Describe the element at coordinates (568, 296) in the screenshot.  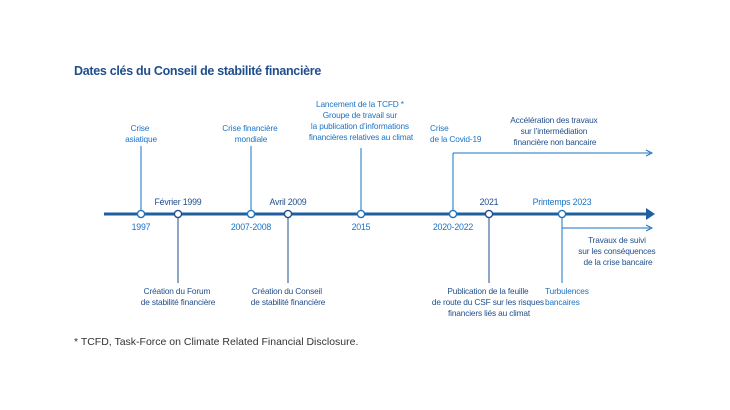
I see `event-2023: Turbulences bancaires` at that location.